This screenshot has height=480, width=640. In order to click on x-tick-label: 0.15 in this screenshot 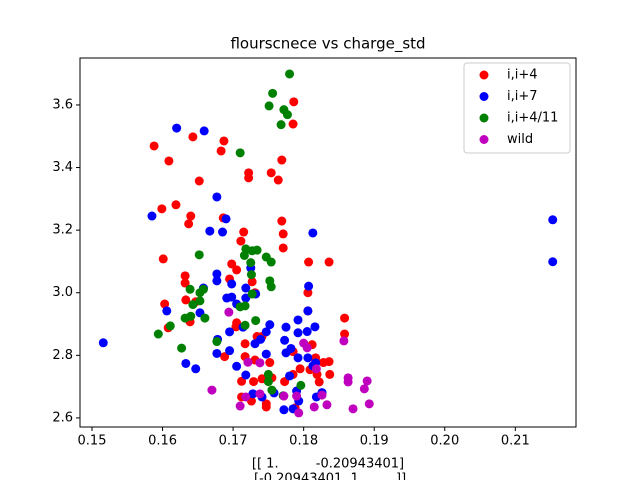, I will do `click(92, 441)`.